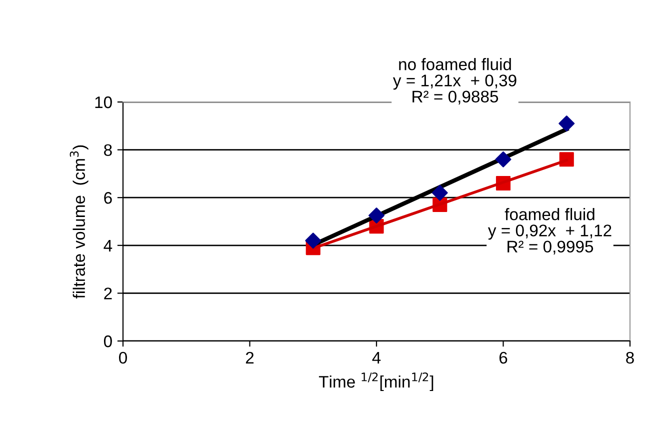 This screenshot has height=432, width=671. What do you see at coordinates (550, 231) in the screenshot?
I see `annotation: foamed fluid y = 0,92x + 1,12 R² = 0,9995` at bounding box center [550, 231].